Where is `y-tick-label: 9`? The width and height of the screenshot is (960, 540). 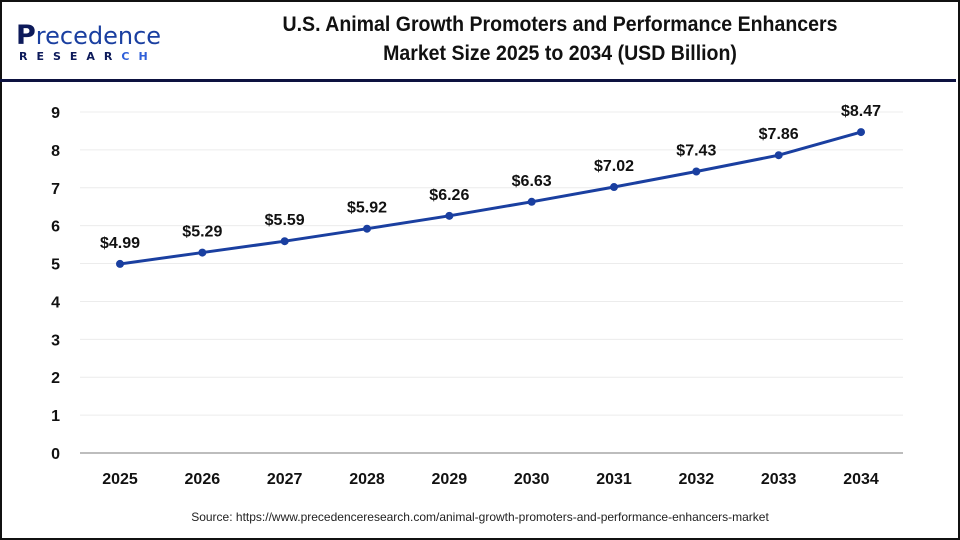 y-tick-label: 9 is located at coordinates (55, 113).